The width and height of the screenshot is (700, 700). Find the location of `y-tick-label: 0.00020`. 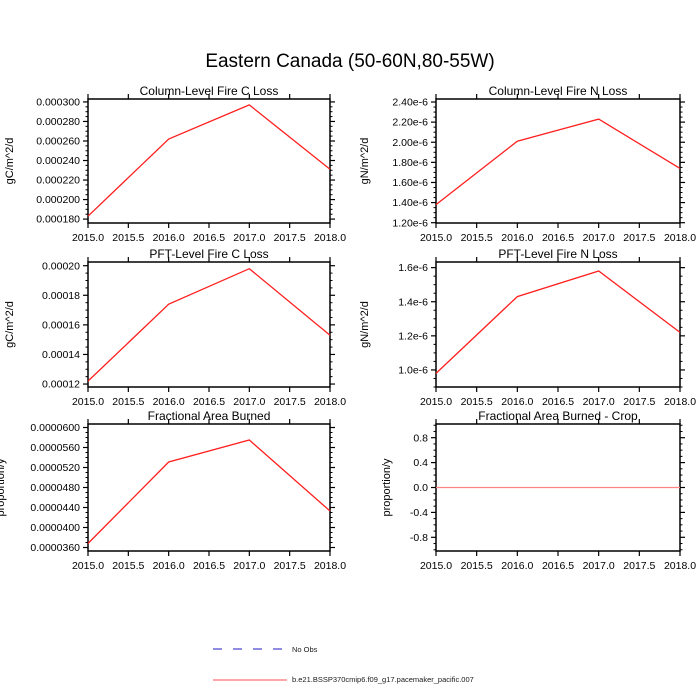

y-tick-label: 0.00020 is located at coordinates (61, 266).